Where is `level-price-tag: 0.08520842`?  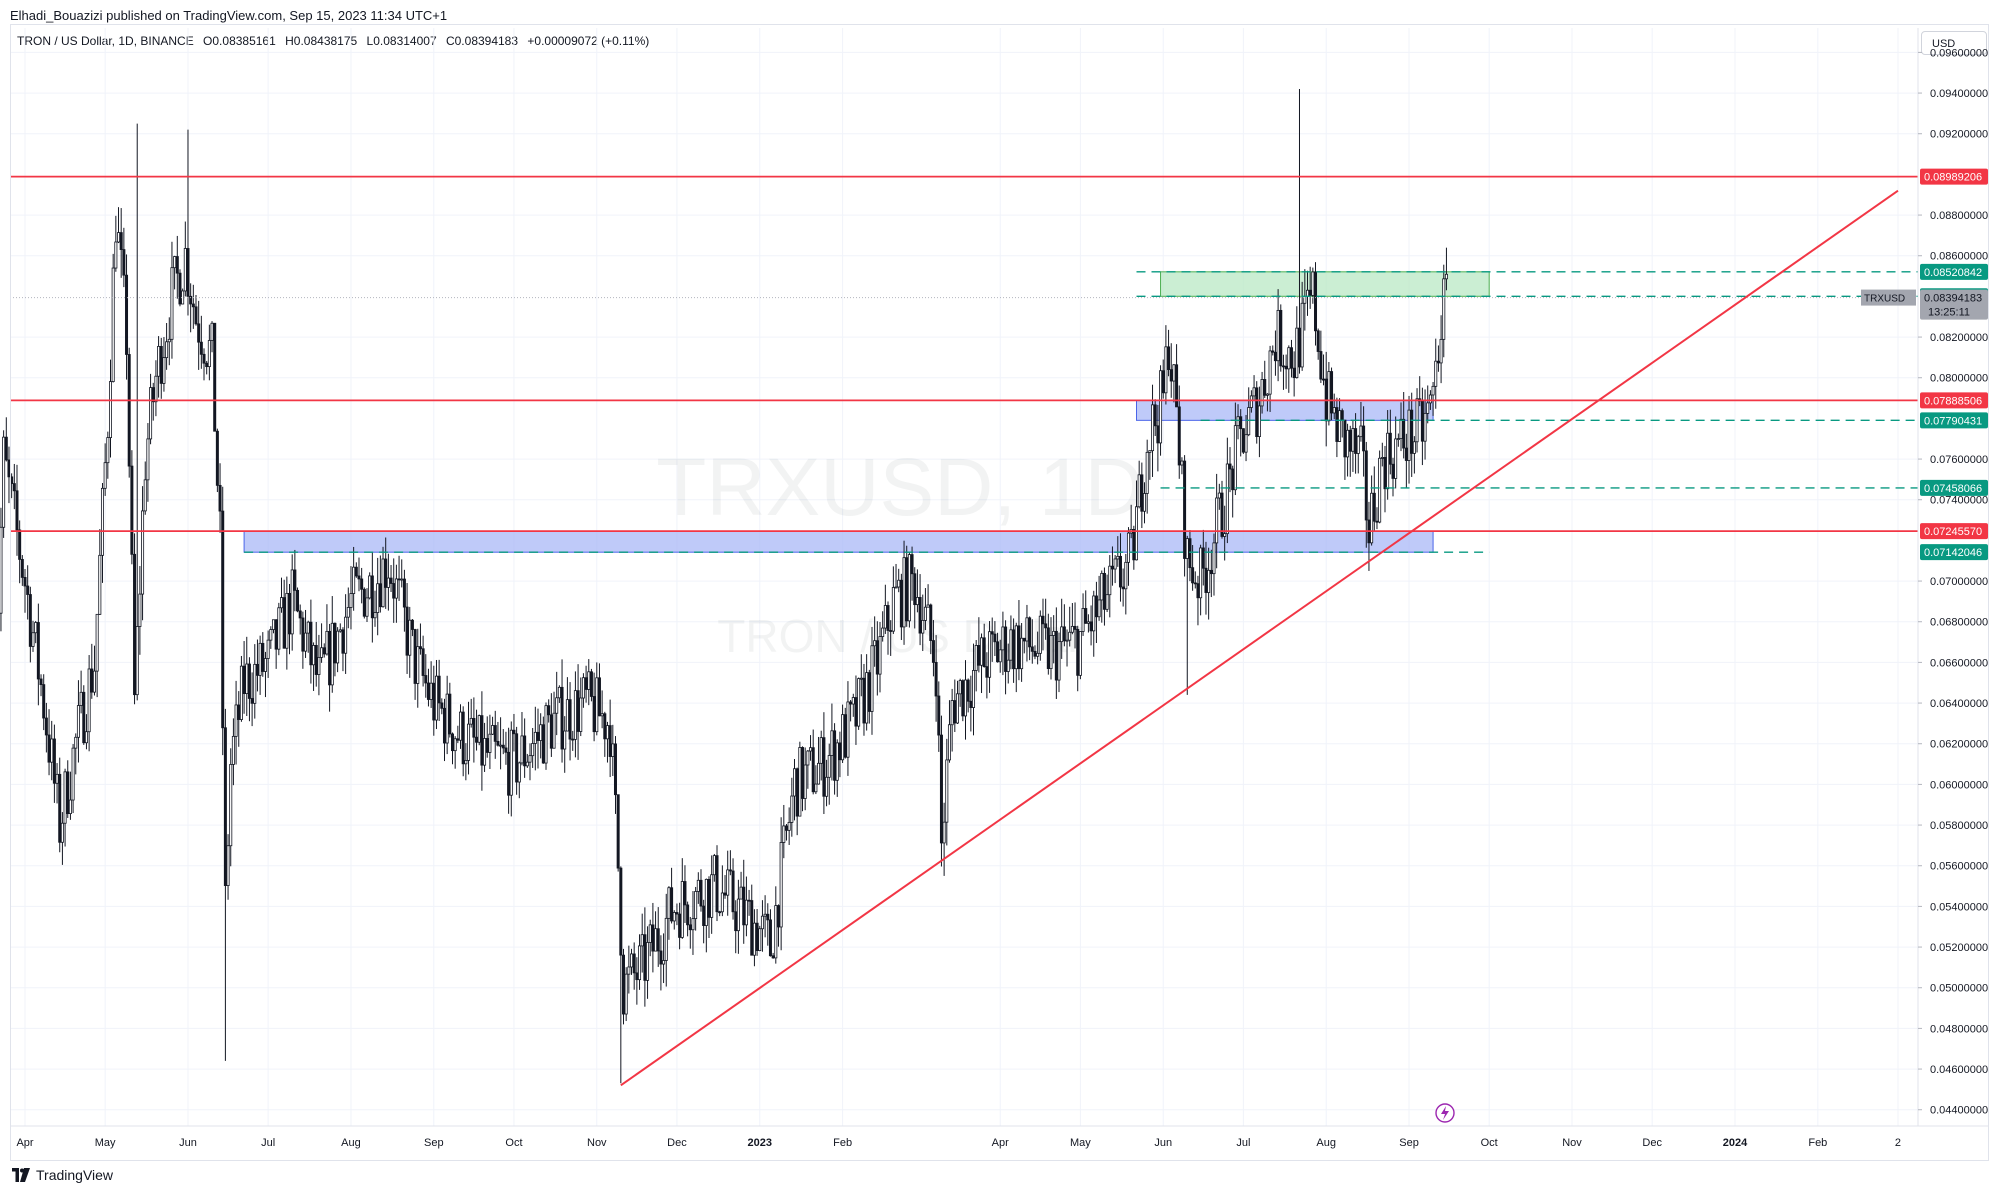
level-price-tag: 0.08520842 is located at coordinates (1954, 272).